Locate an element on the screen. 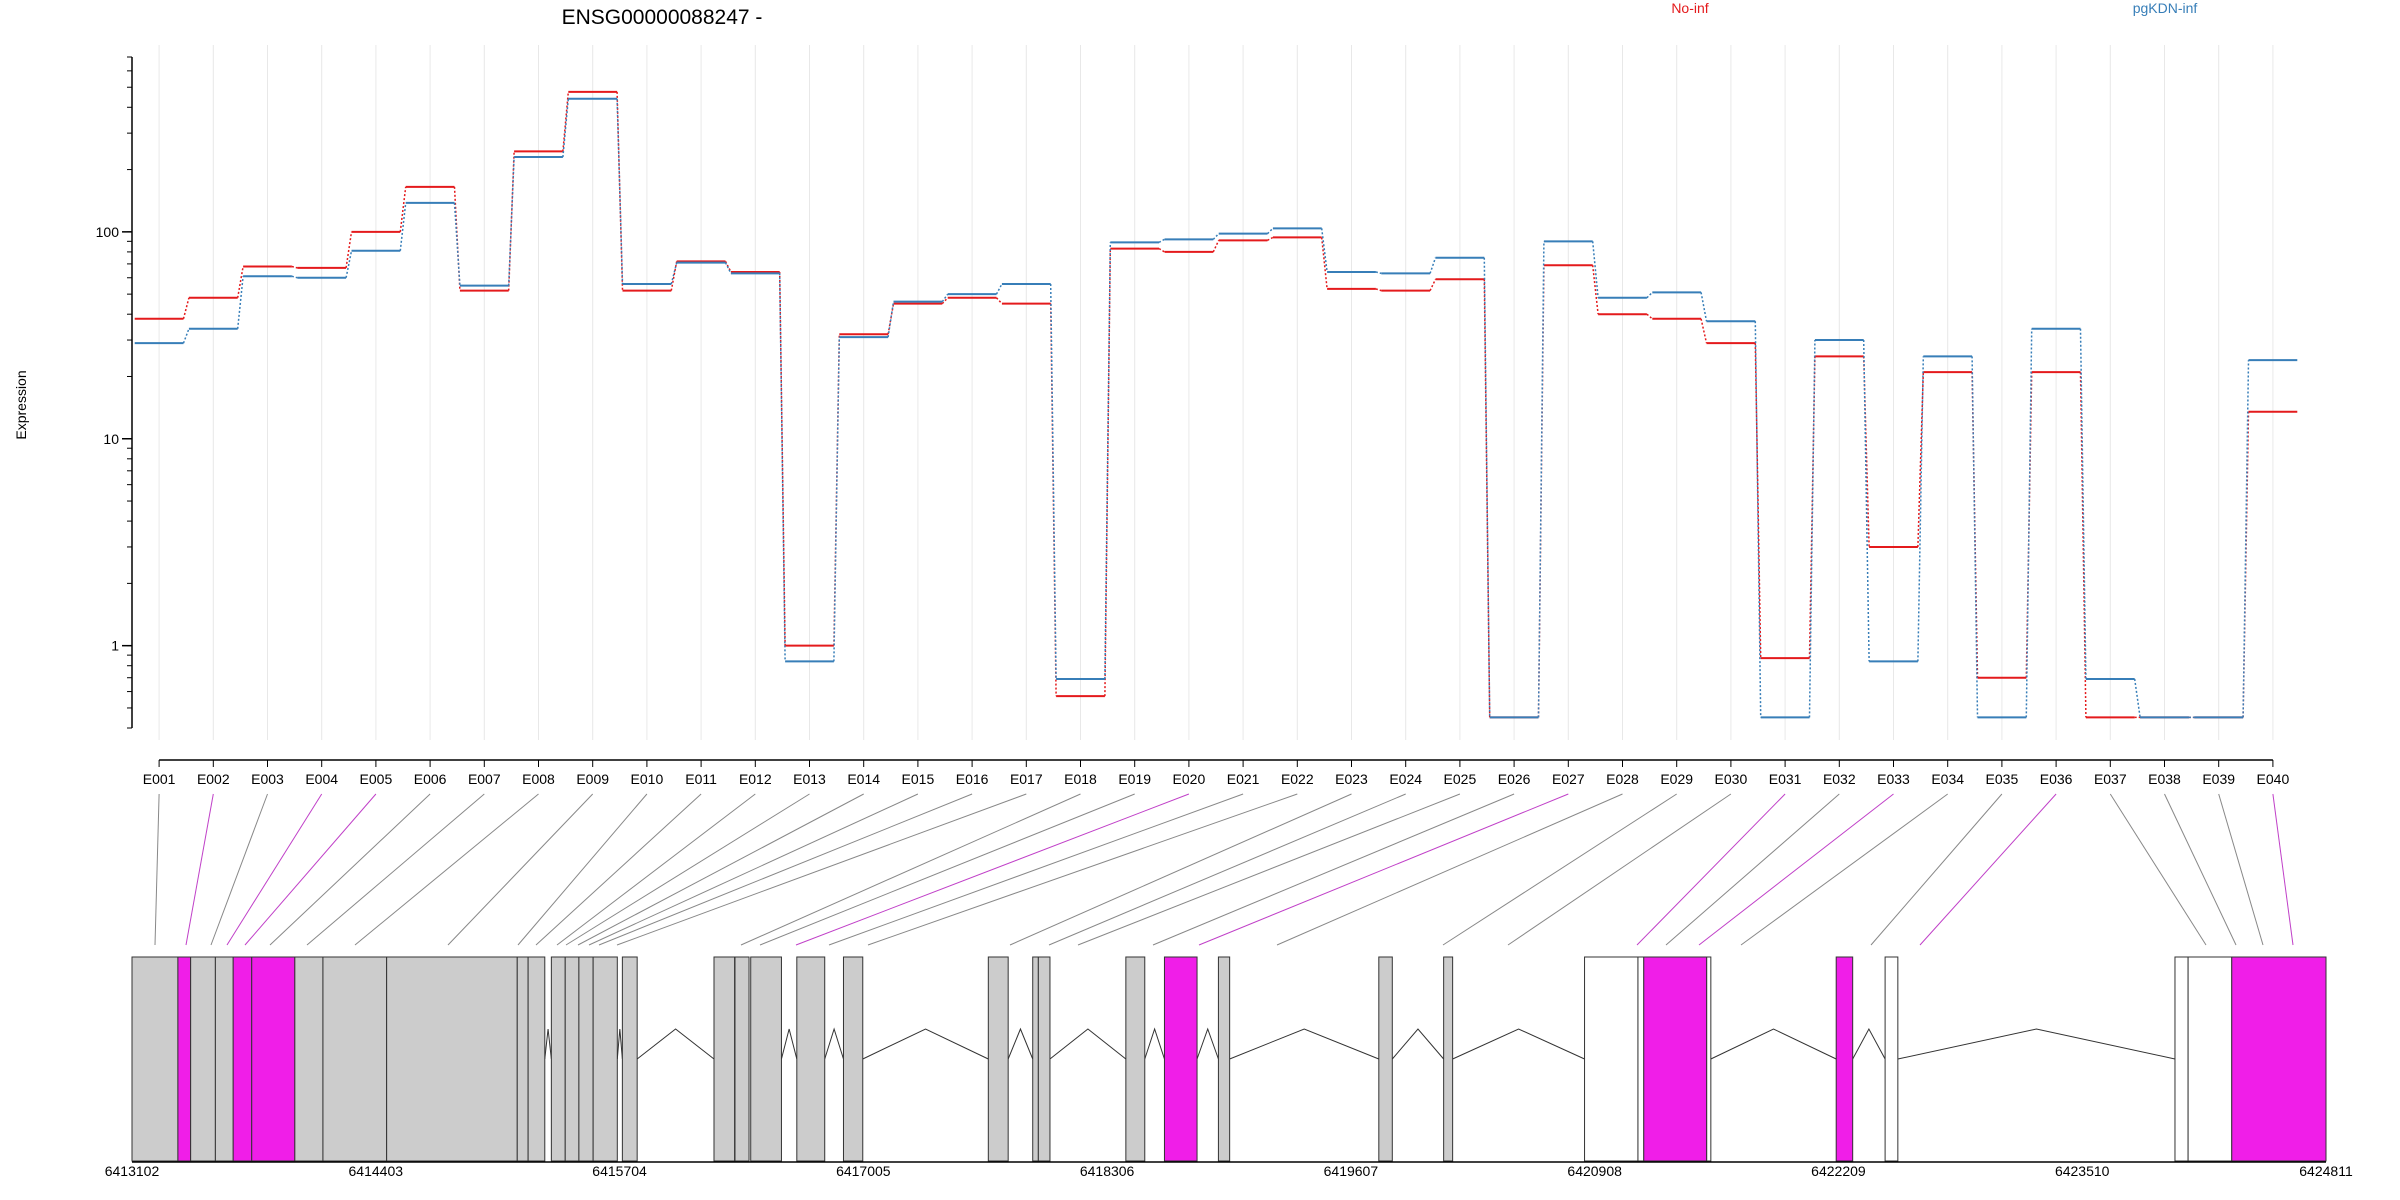 This screenshot has width=2400, height=1200. exon-label-e006: E006 is located at coordinates (430, 779).